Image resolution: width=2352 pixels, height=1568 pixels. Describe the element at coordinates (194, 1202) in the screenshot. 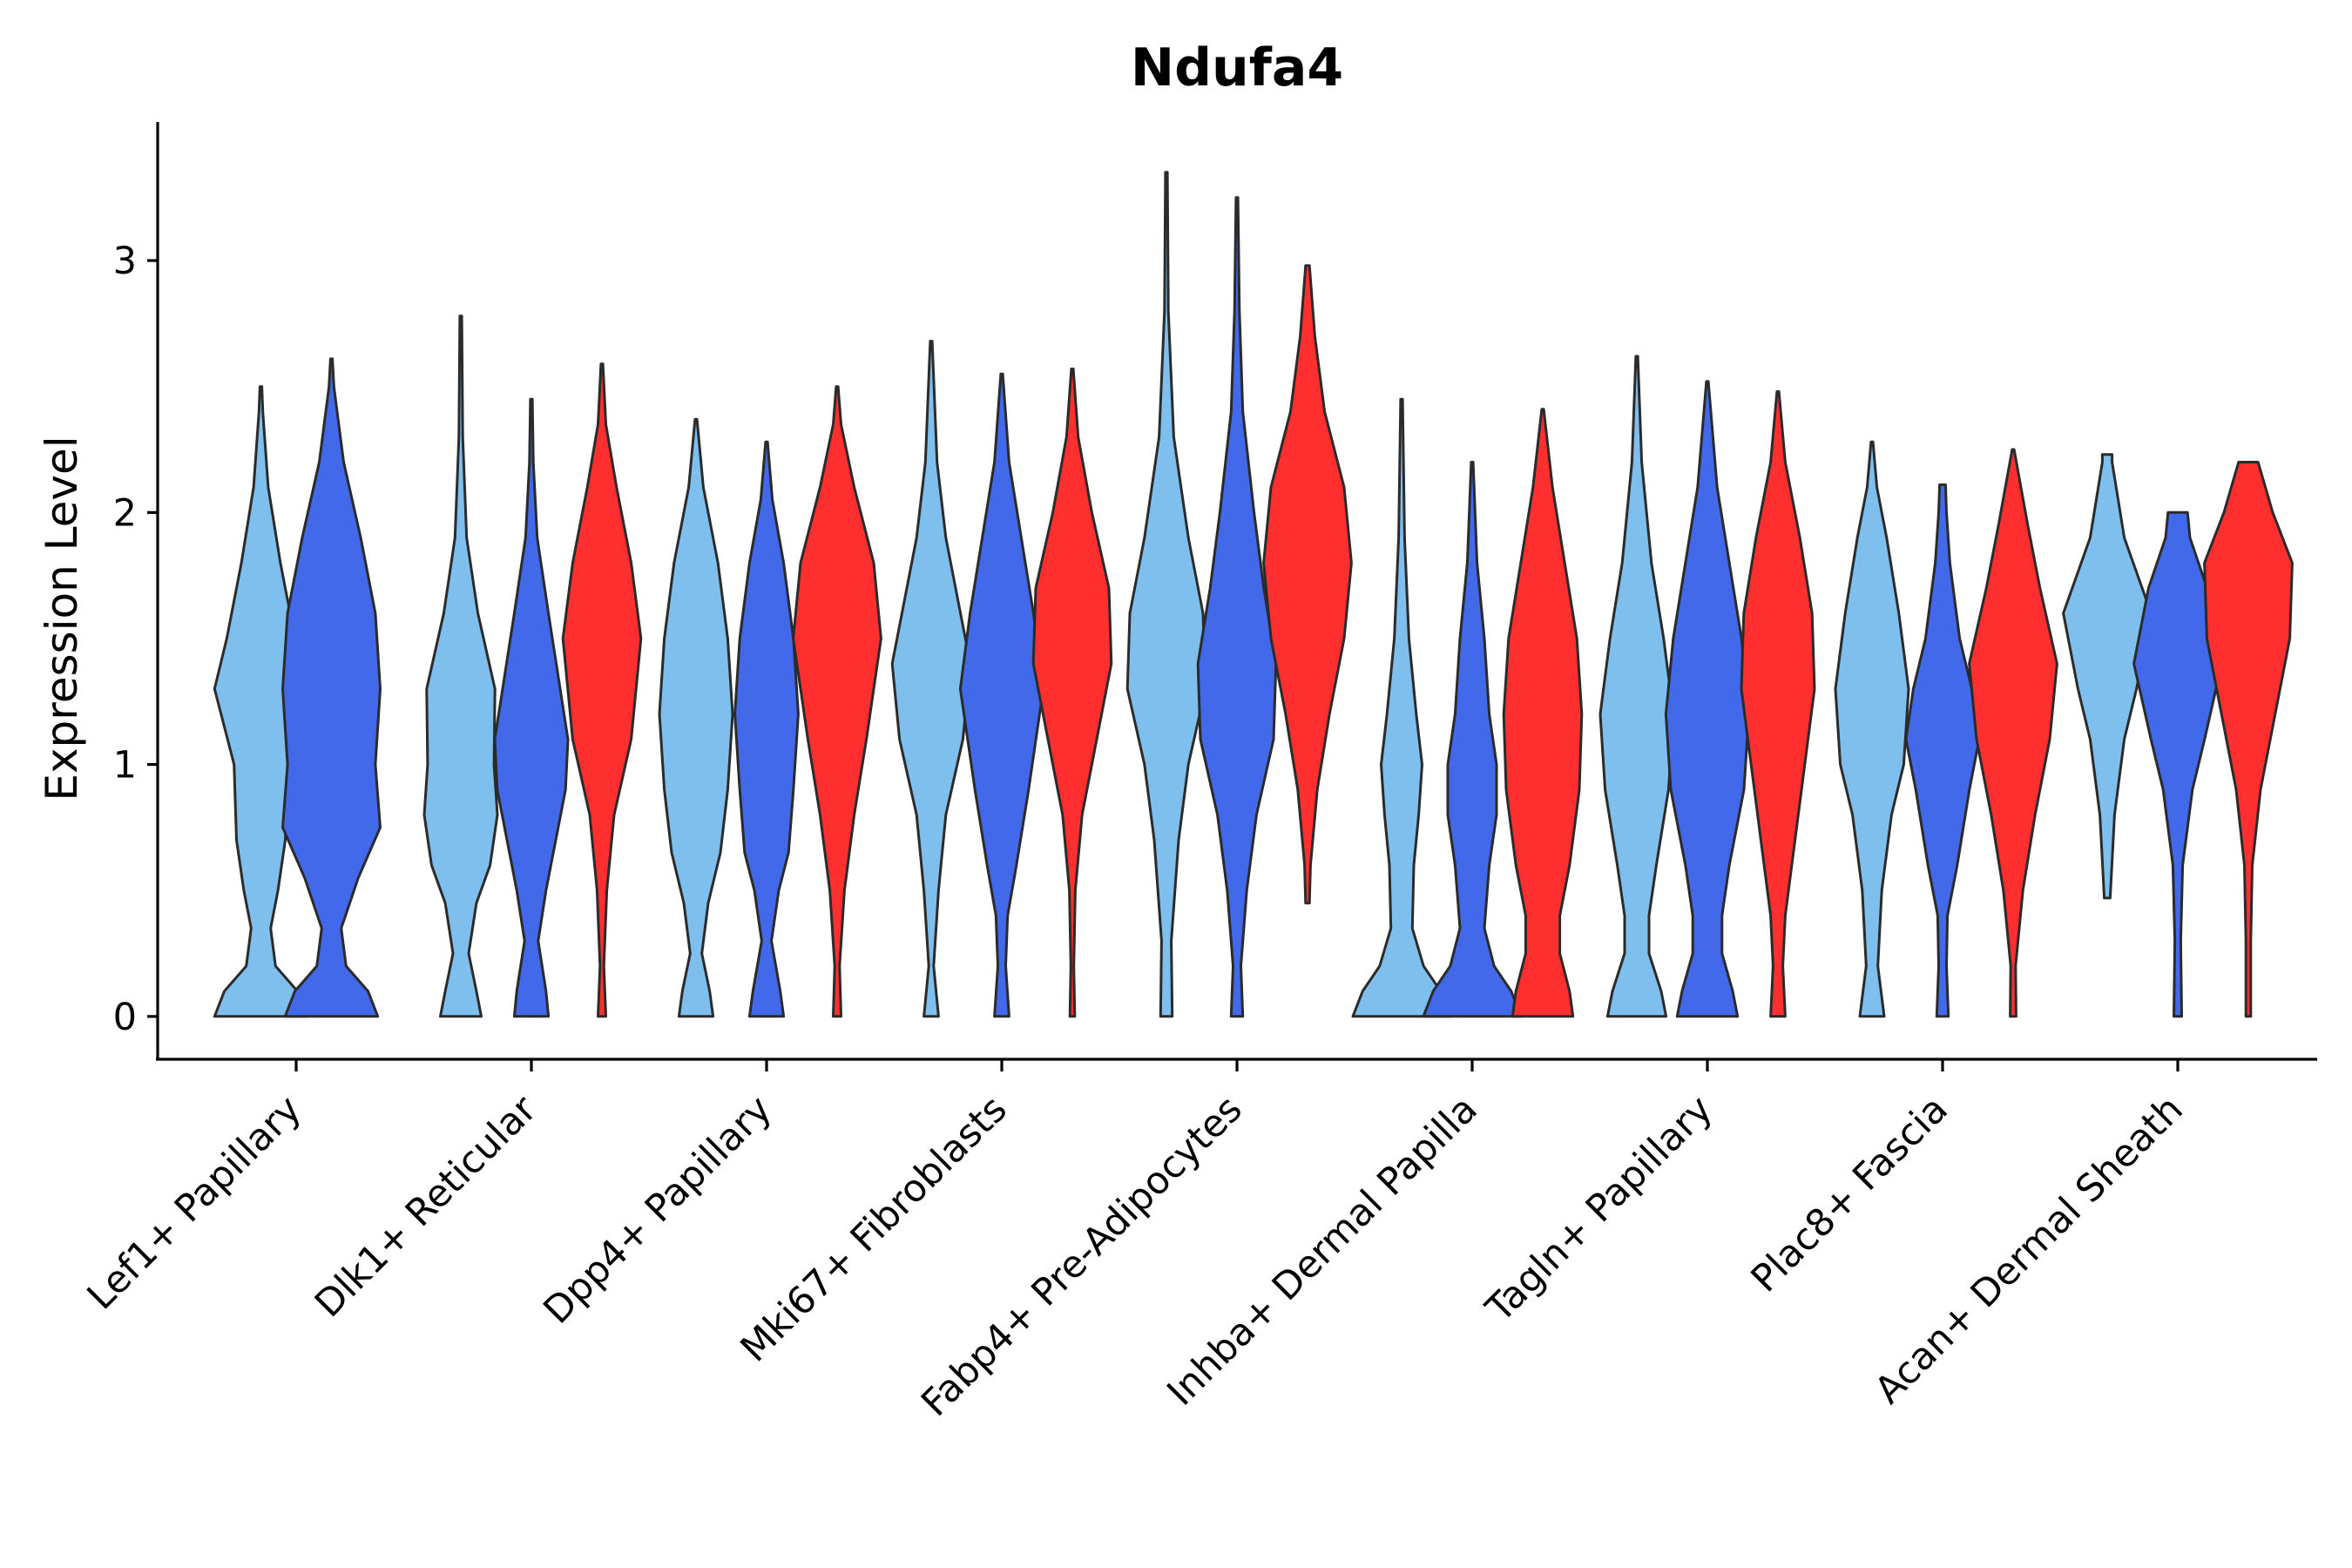

I see `x-tick-label: Lef1+ Papillary` at that location.